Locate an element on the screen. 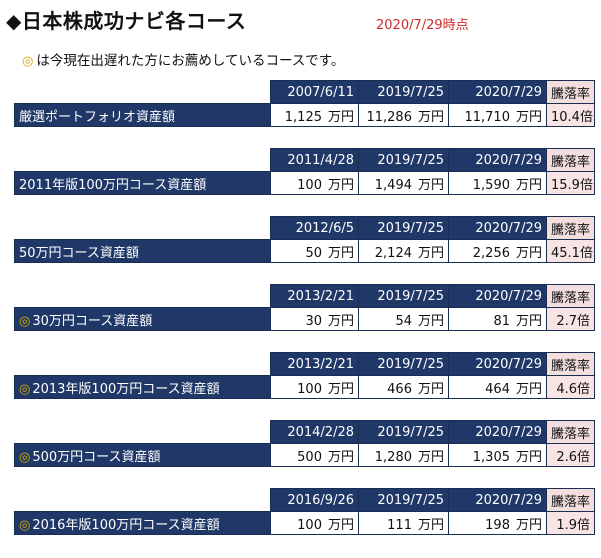  page-title: ◆日本株成功ナビ各コース is located at coordinates (126, 21).